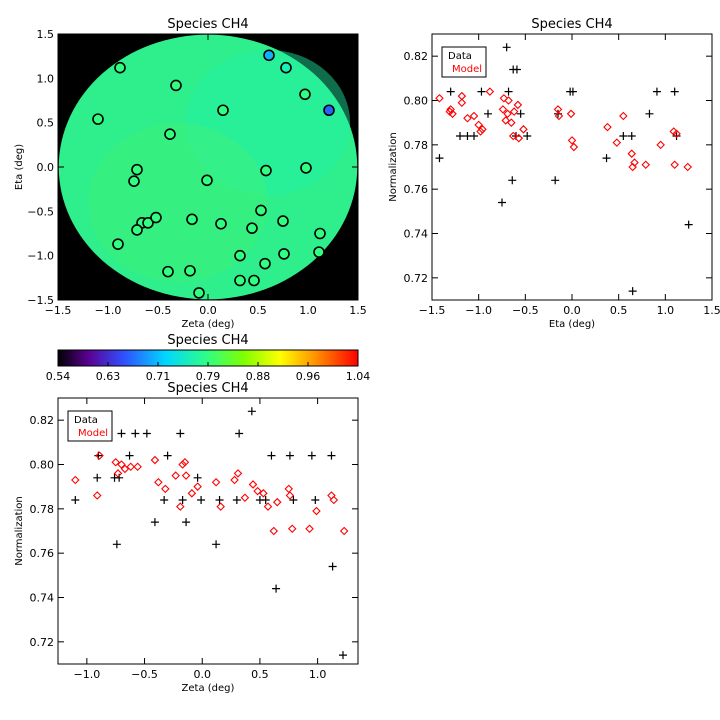  Describe the element at coordinates (208, 324) in the screenshot. I see `x-axis-label: Zeta (deg)` at that location.